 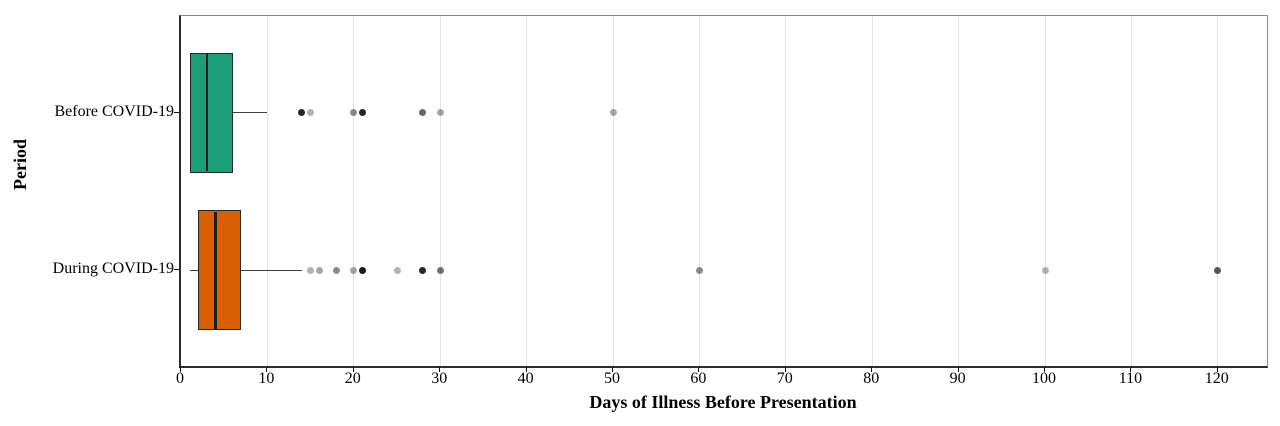 What do you see at coordinates (266, 378) in the screenshot?
I see `x-tick-label-10: 10` at bounding box center [266, 378].